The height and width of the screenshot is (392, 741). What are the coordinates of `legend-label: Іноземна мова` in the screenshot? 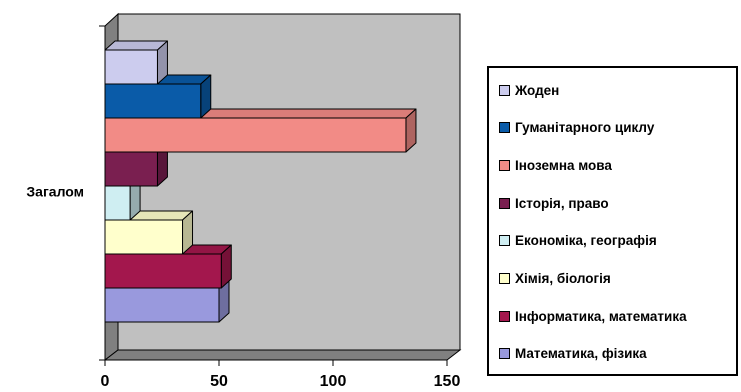 It's located at (563, 165).